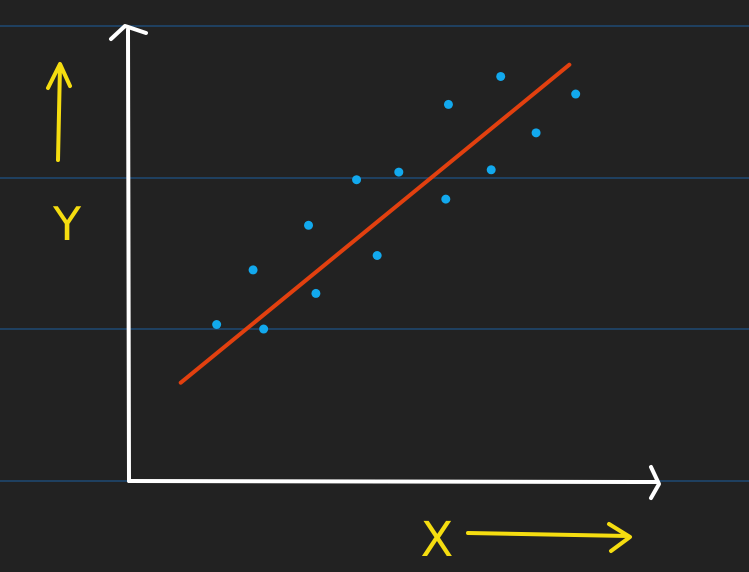 The image size is (749, 572). I want to click on y-annotation: Y, so click(64, 156).